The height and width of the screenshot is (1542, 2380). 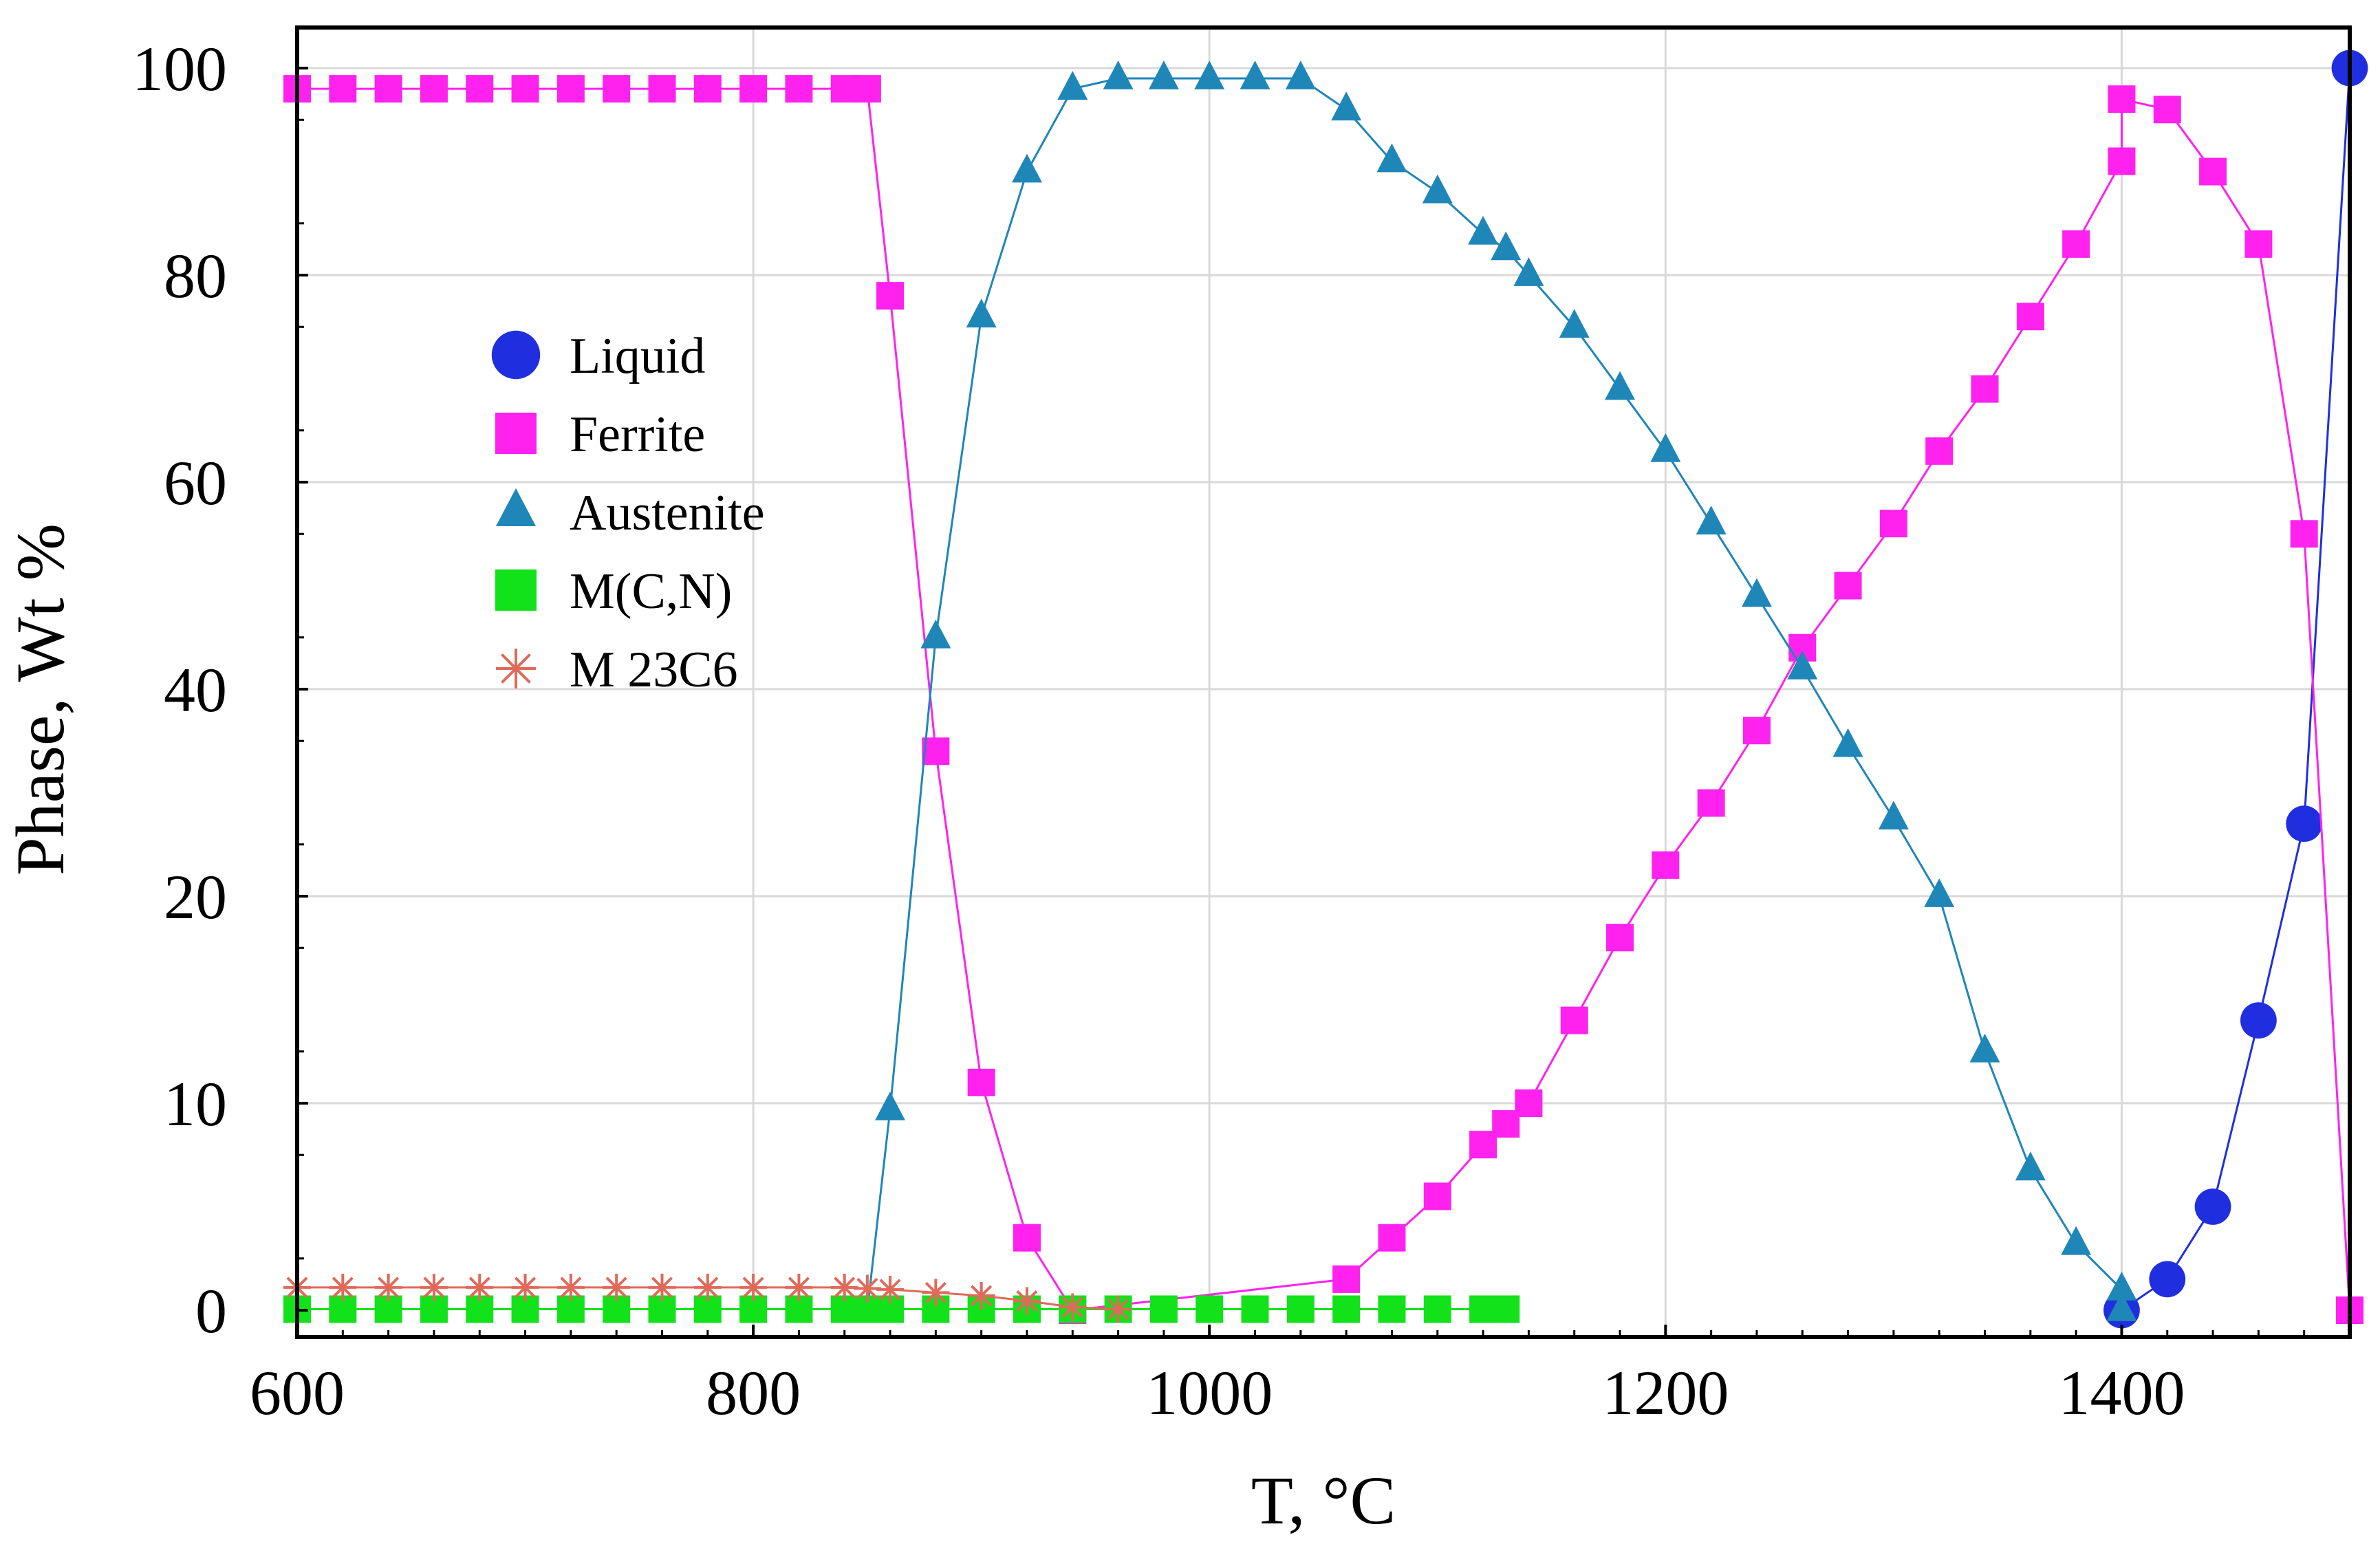 I want to click on x-tick-label: 1000, so click(x=1209, y=1393).